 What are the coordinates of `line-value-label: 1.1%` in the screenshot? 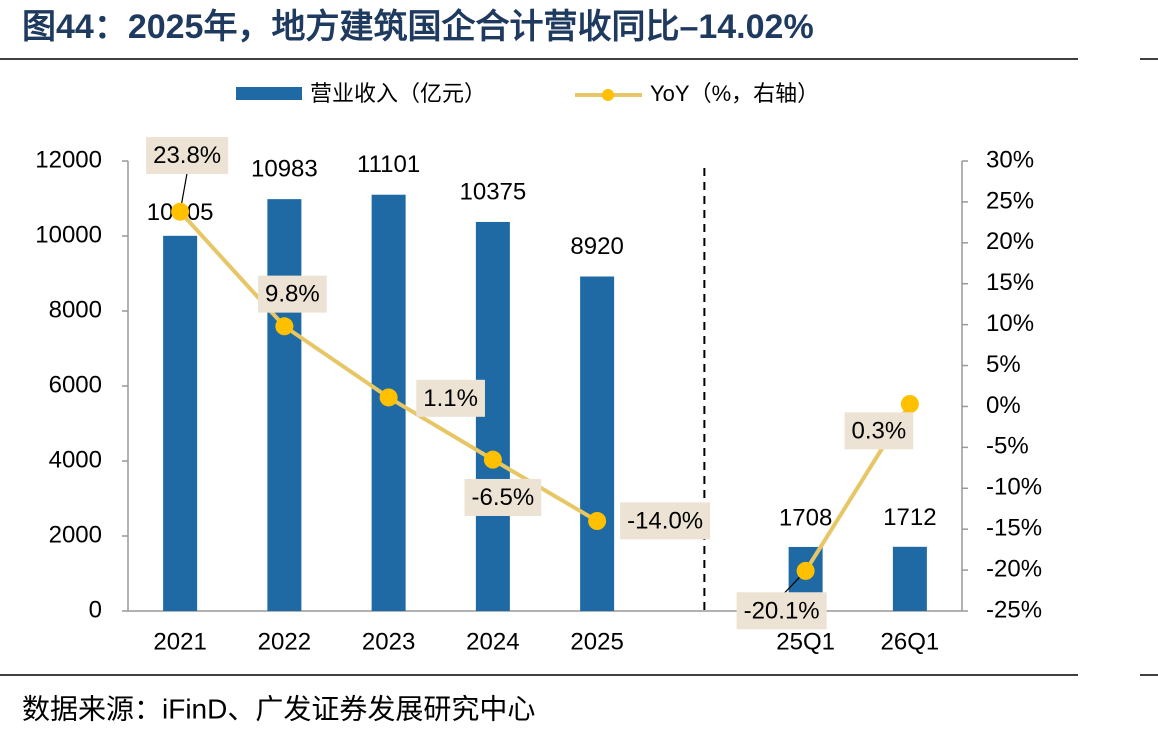 It's located at (450, 398).